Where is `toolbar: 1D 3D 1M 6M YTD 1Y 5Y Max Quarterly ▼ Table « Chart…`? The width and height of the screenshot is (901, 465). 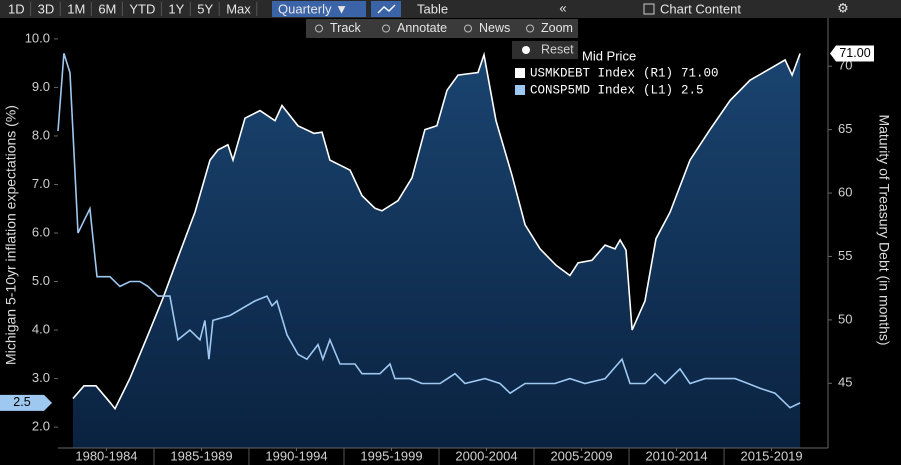 toolbar: 1D 3D 1M 6M YTD 1Y 5Y Max Quarterly ▼ Table « Chart… is located at coordinates (450, 9).